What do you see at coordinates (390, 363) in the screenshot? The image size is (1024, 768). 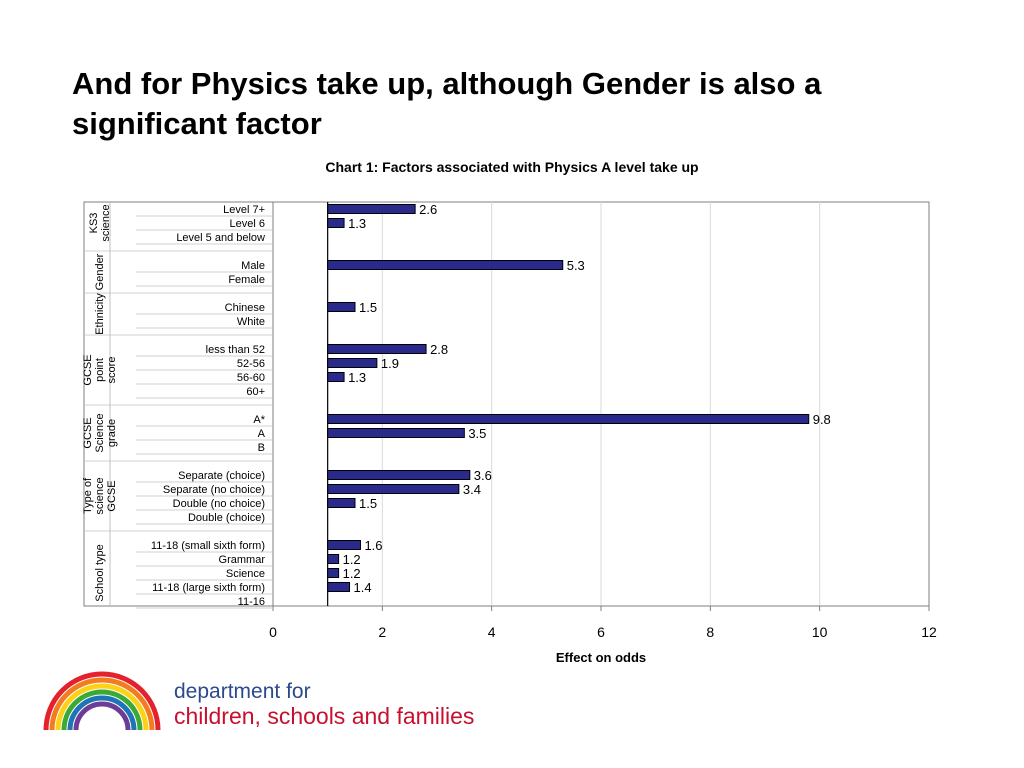 I see `data-label: 1.9` at bounding box center [390, 363].